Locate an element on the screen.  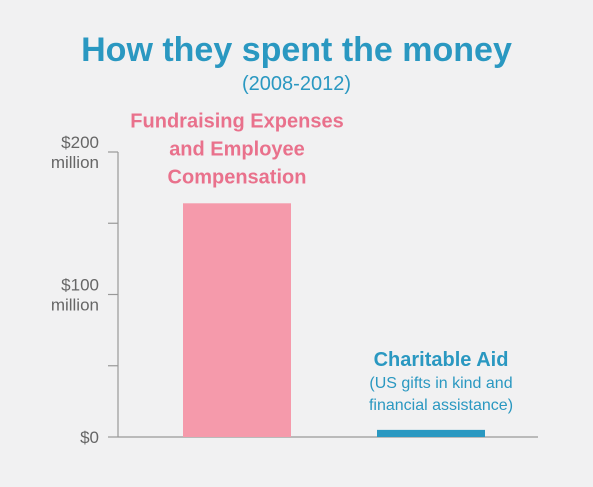
category-label: and Employee is located at coordinates (237, 149).